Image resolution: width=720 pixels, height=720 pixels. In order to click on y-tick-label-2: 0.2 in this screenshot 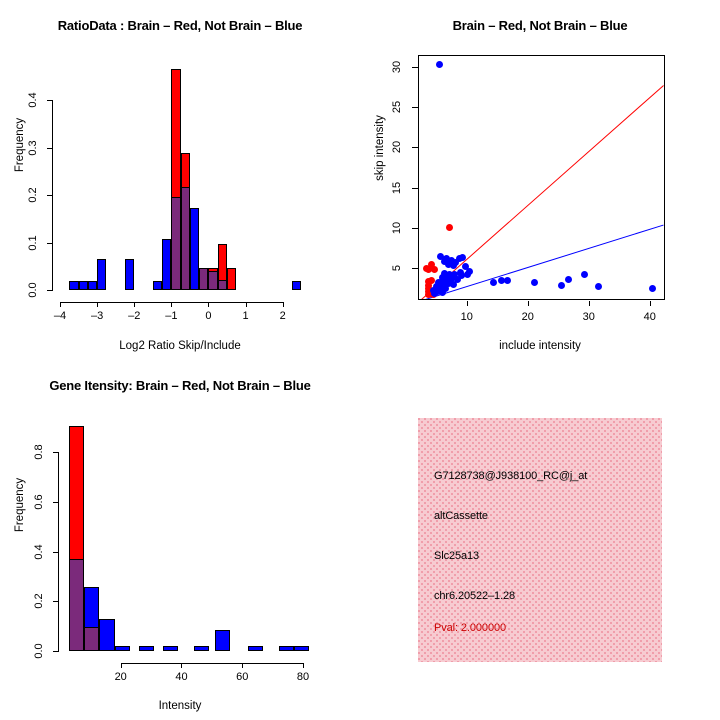, I will do `click(33, 195)`.